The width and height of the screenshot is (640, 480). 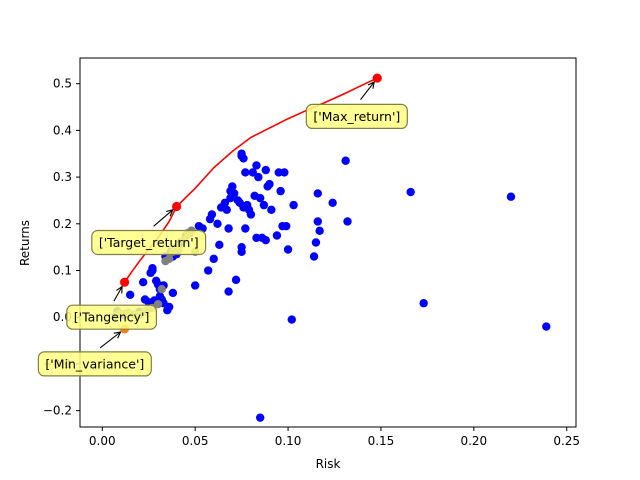 I want to click on annotation: ['Target_return'], so click(x=149, y=233).